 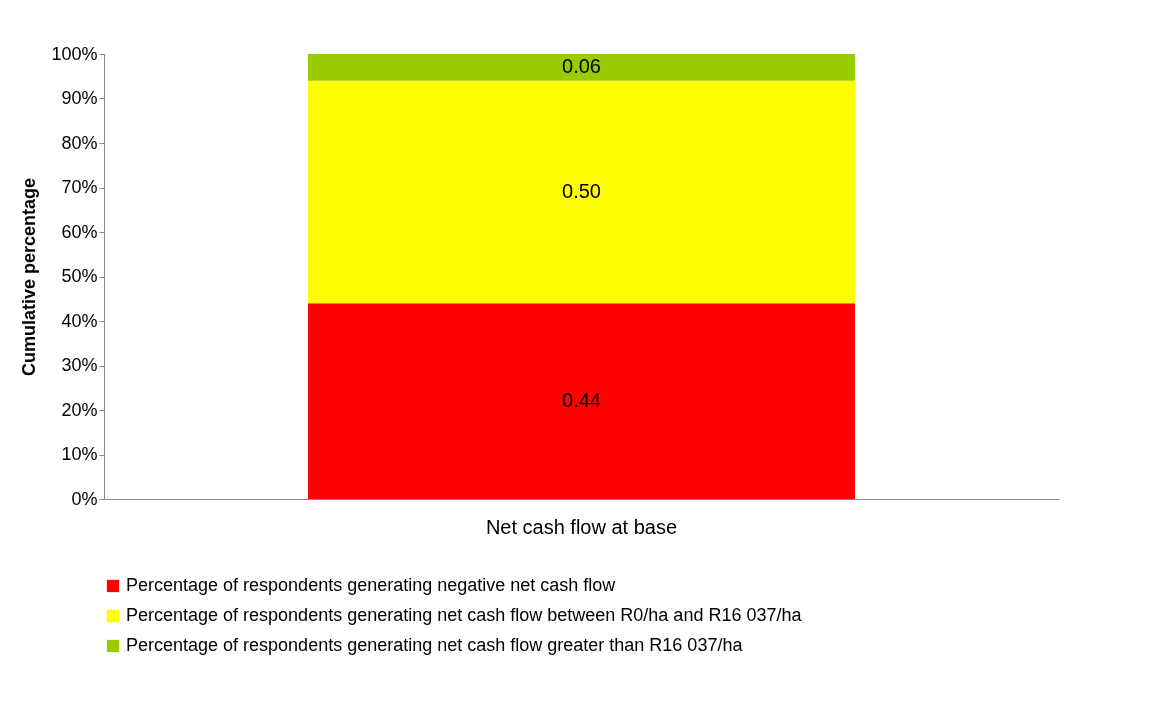 I want to click on data-label: 0.44, so click(x=581, y=400).